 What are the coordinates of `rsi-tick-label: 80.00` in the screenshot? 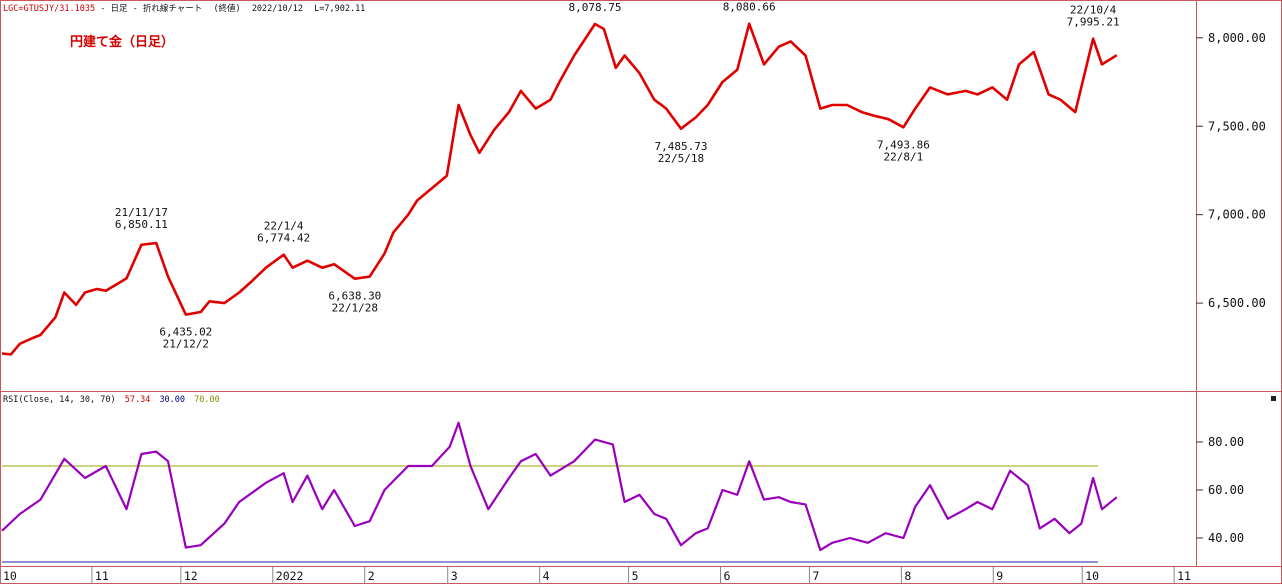 It's located at (1226, 442).